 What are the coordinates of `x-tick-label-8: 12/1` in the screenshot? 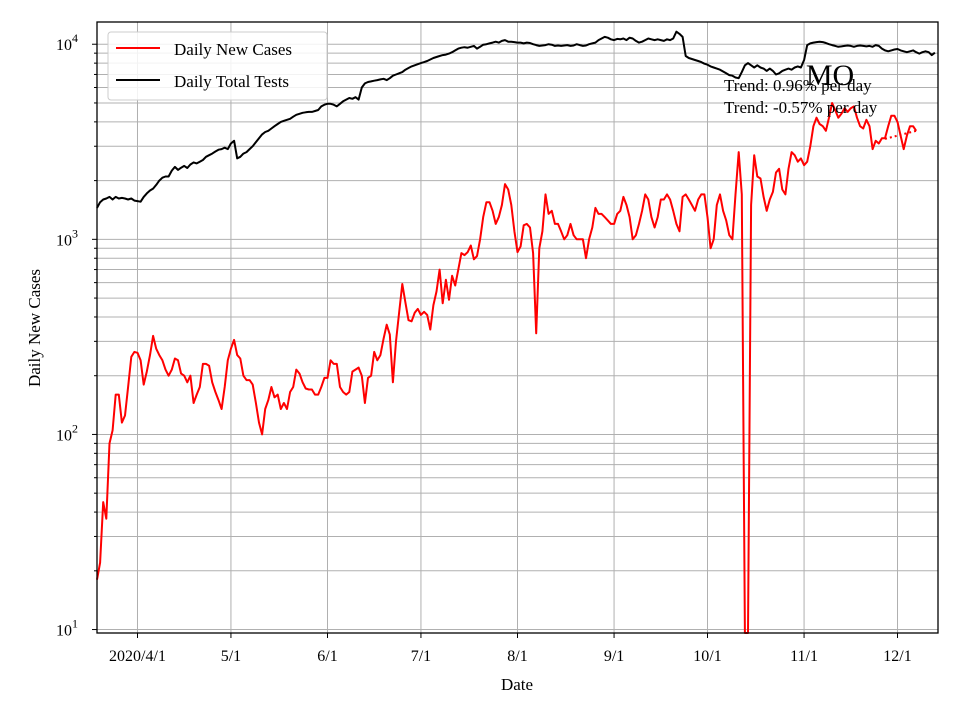 It's located at (897, 656).